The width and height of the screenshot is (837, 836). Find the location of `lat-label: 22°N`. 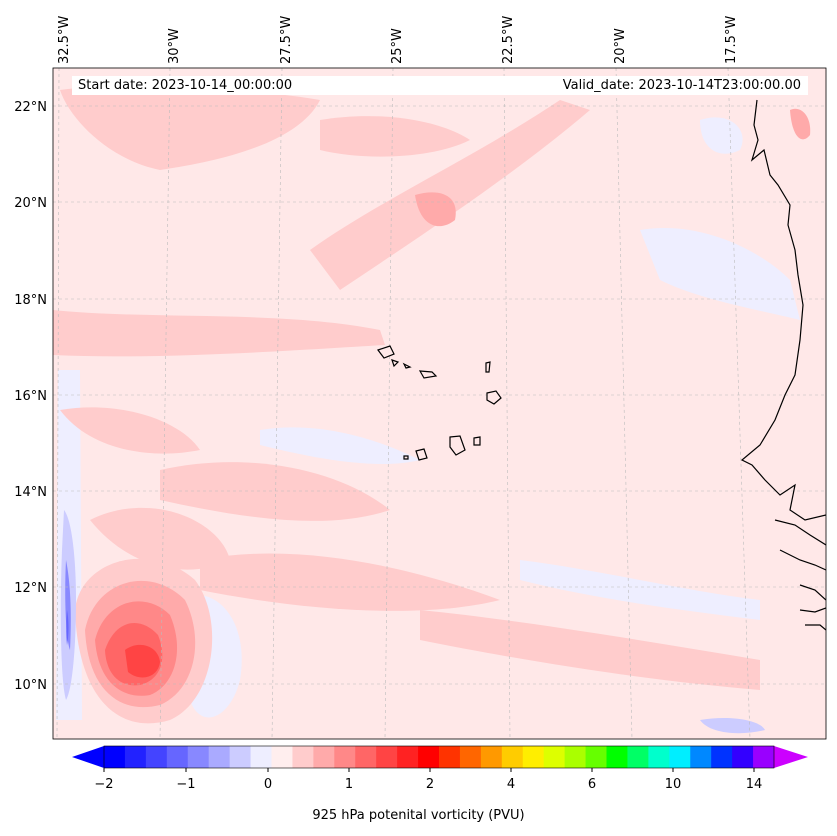

lat-label: 22°N is located at coordinates (30, 107).